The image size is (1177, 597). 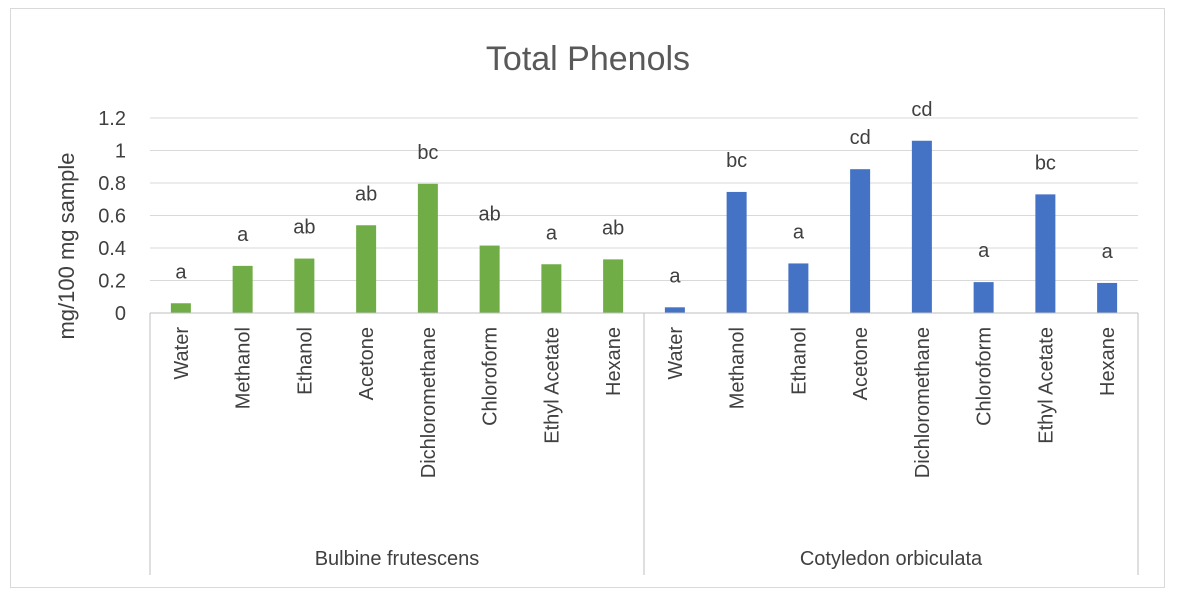 I want to click on y-tick-label: 1.2, so click(x=112, y=119).